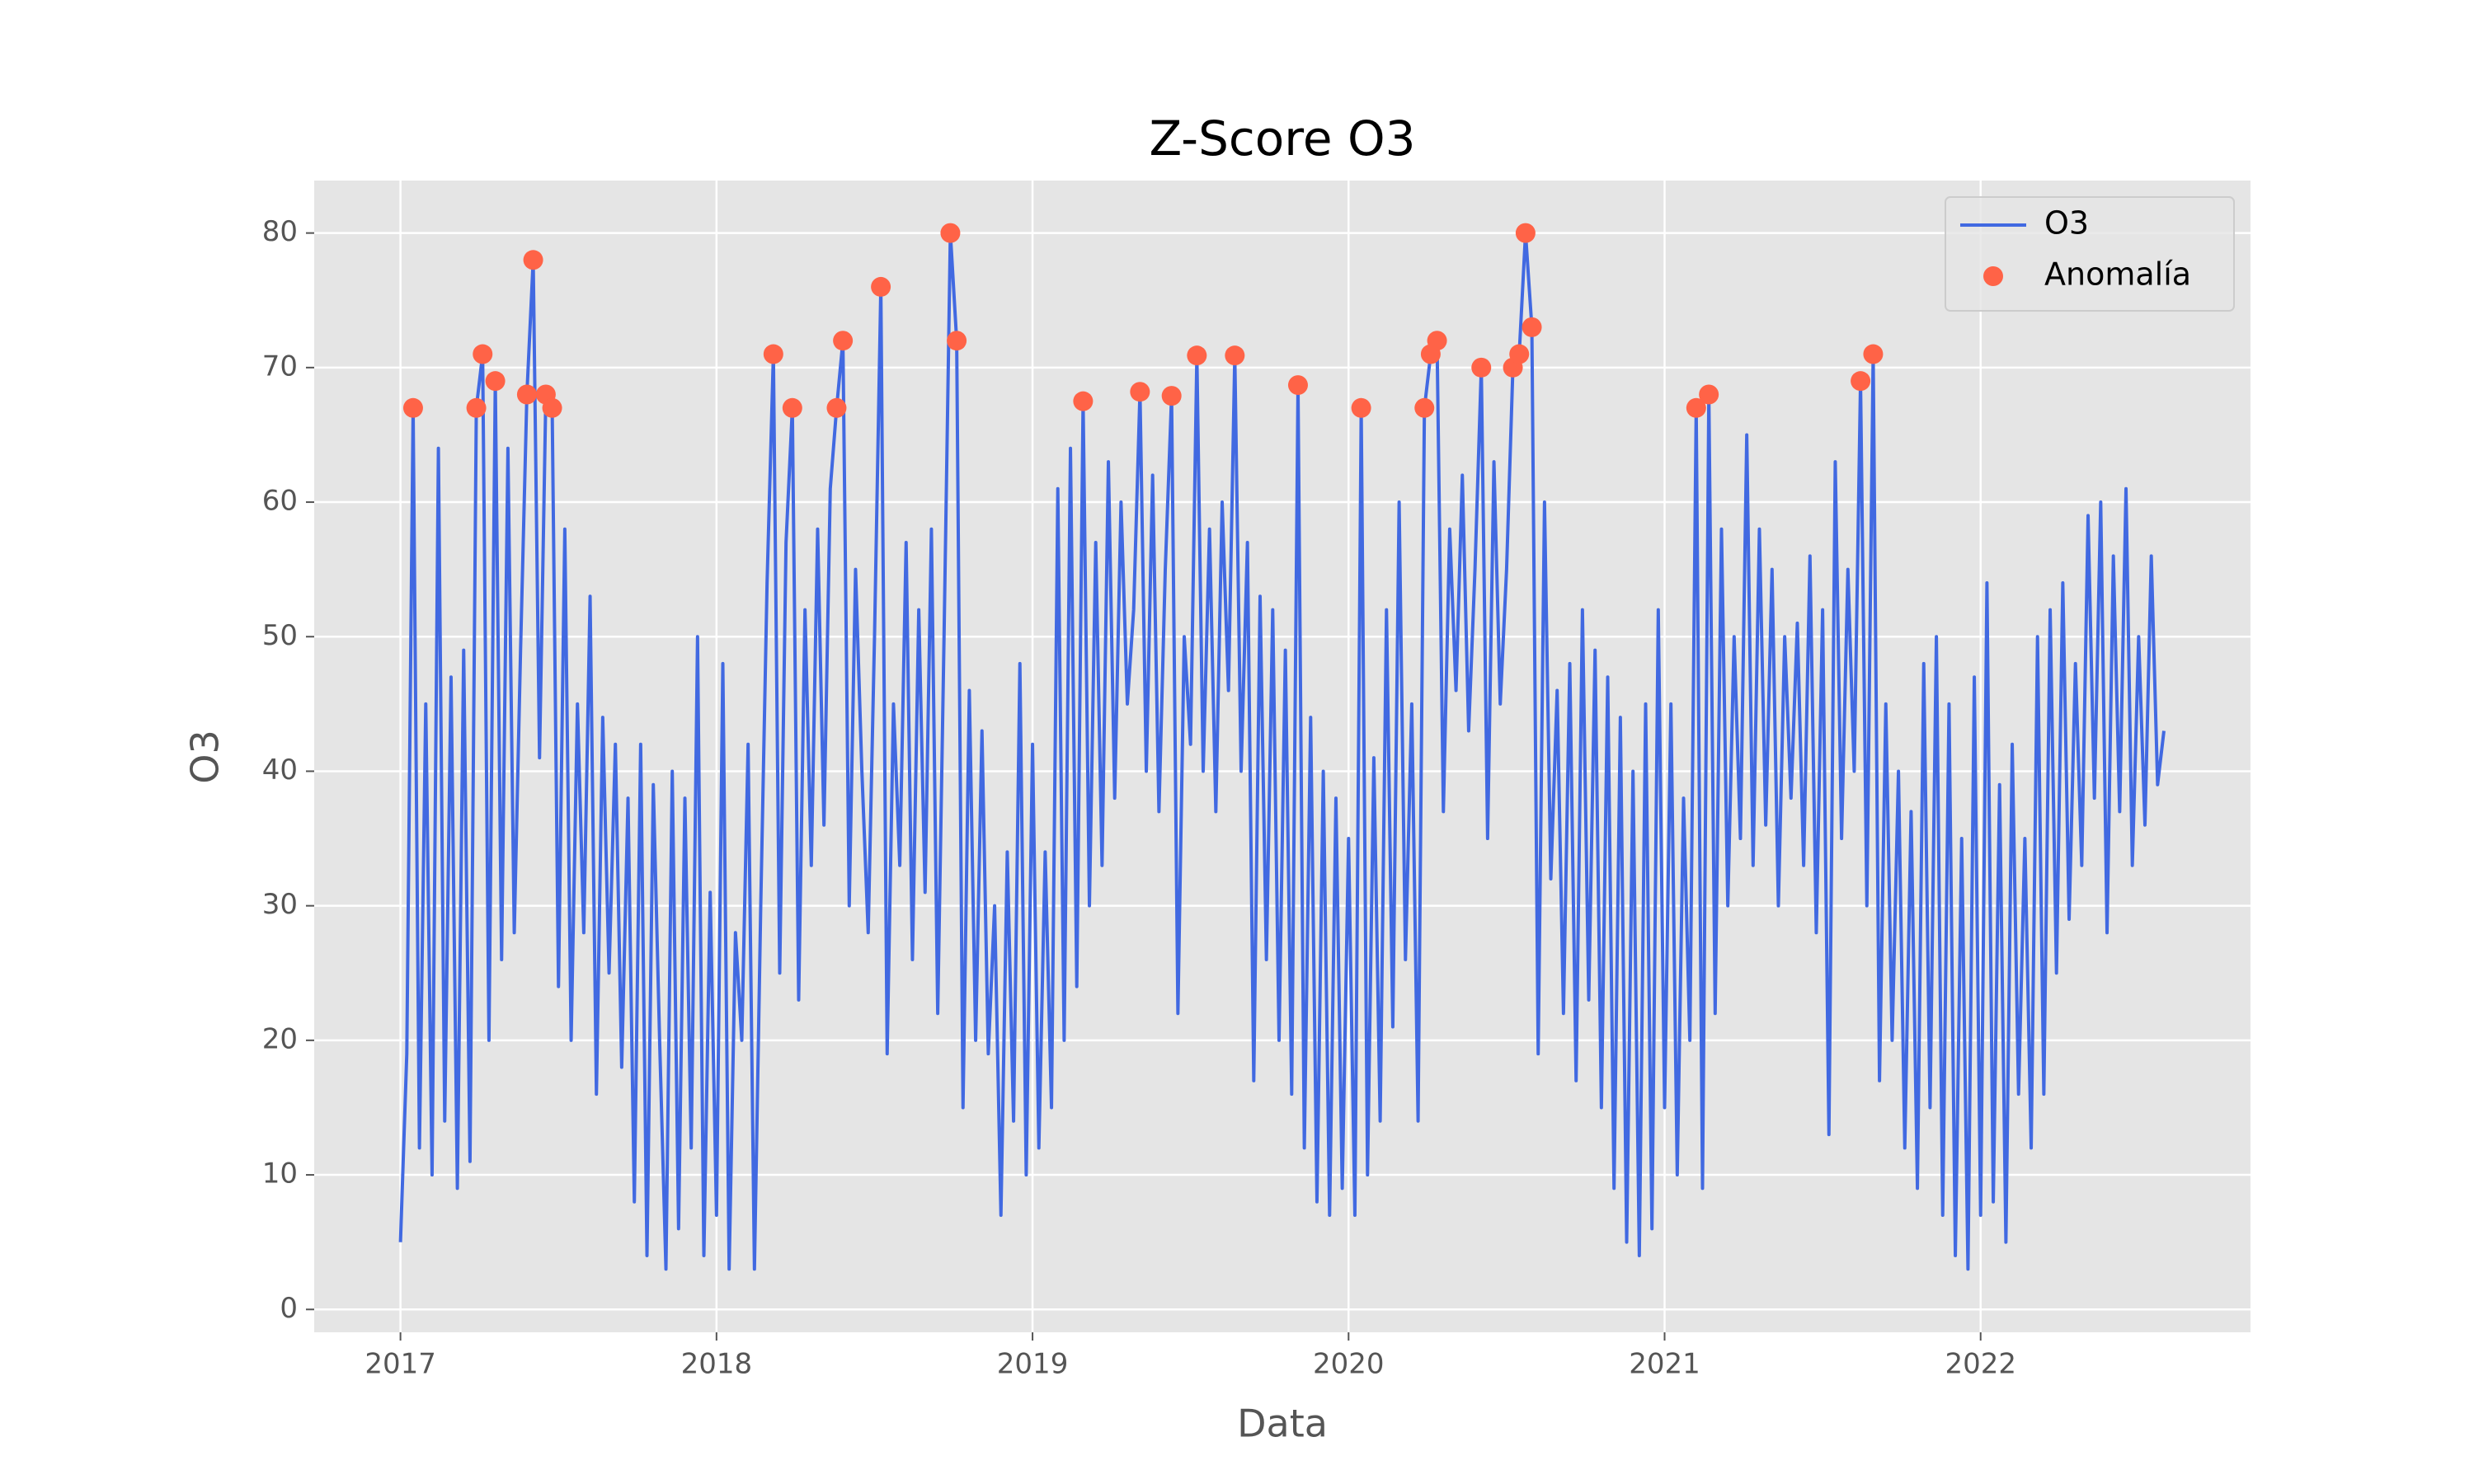 This screenshot has height=1484, width=2474. I want to click on x-tick-label: 2018, so click(717, 1364).